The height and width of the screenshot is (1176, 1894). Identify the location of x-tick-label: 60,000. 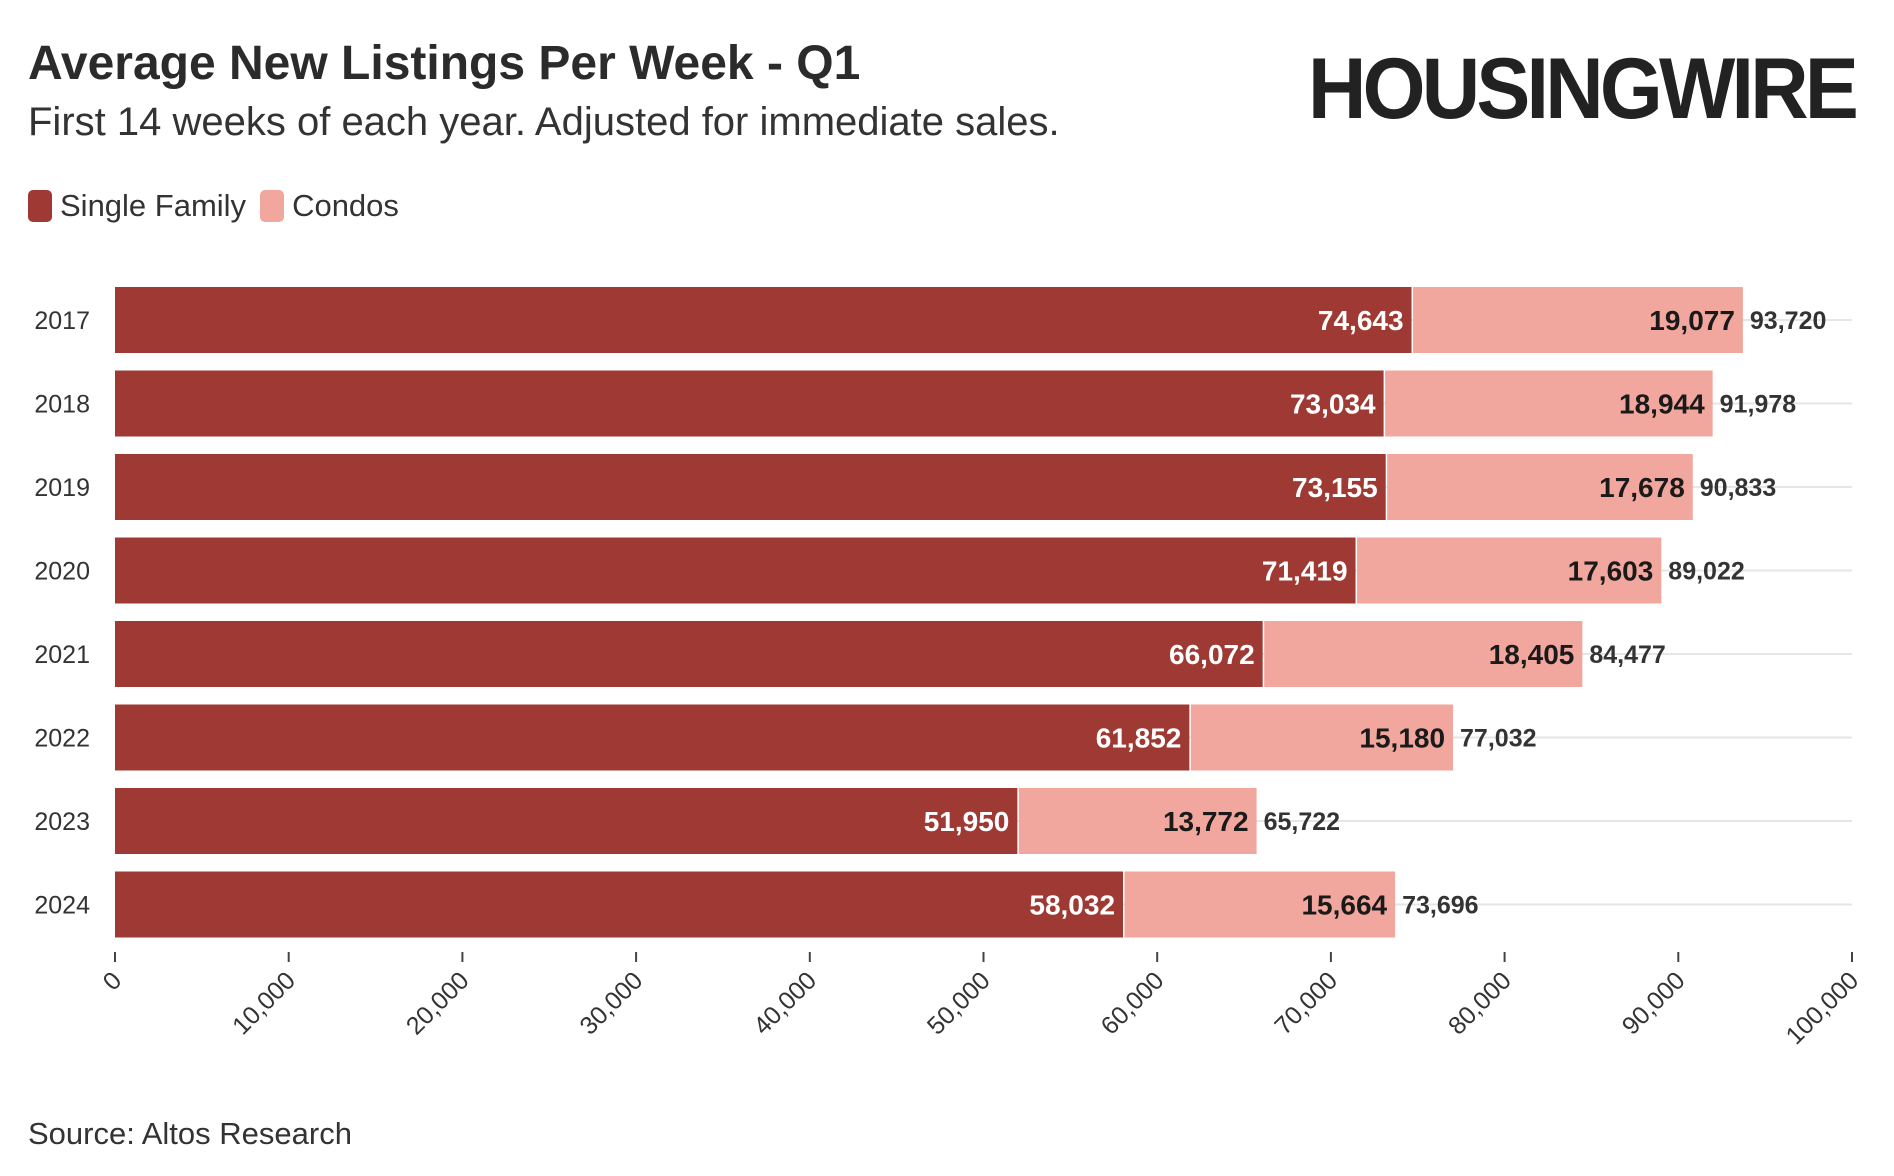
(1133, 1003).